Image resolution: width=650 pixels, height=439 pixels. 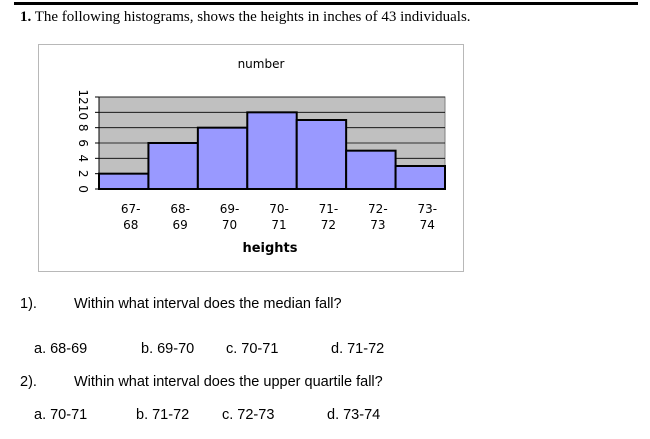 I want to click on x-tick-label: 72-, so click(x=378, y=209).